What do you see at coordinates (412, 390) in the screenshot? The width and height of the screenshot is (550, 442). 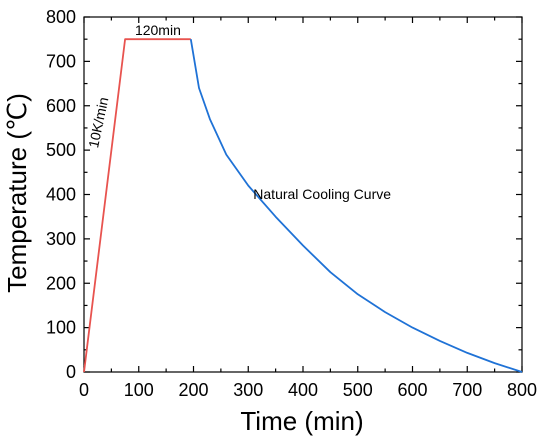 I see `x-tick-label: 600` at bounding box center [412, 390].